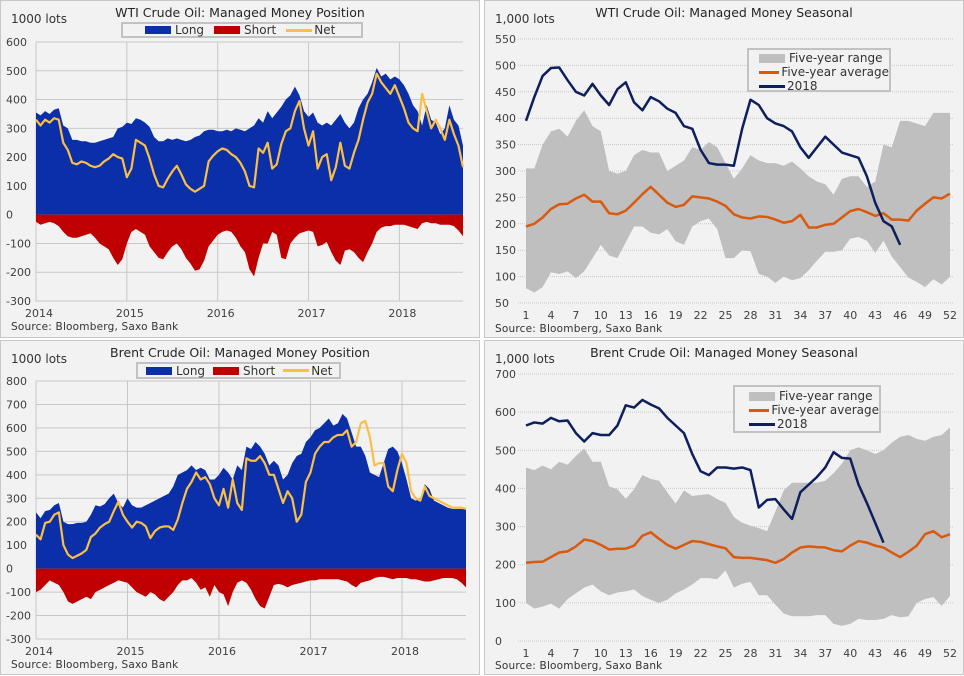 This screenshot has height=676, width=964. Describe the element at coordinates (322, 370) in the screenshot. I see `legend-label: Net` at that location.